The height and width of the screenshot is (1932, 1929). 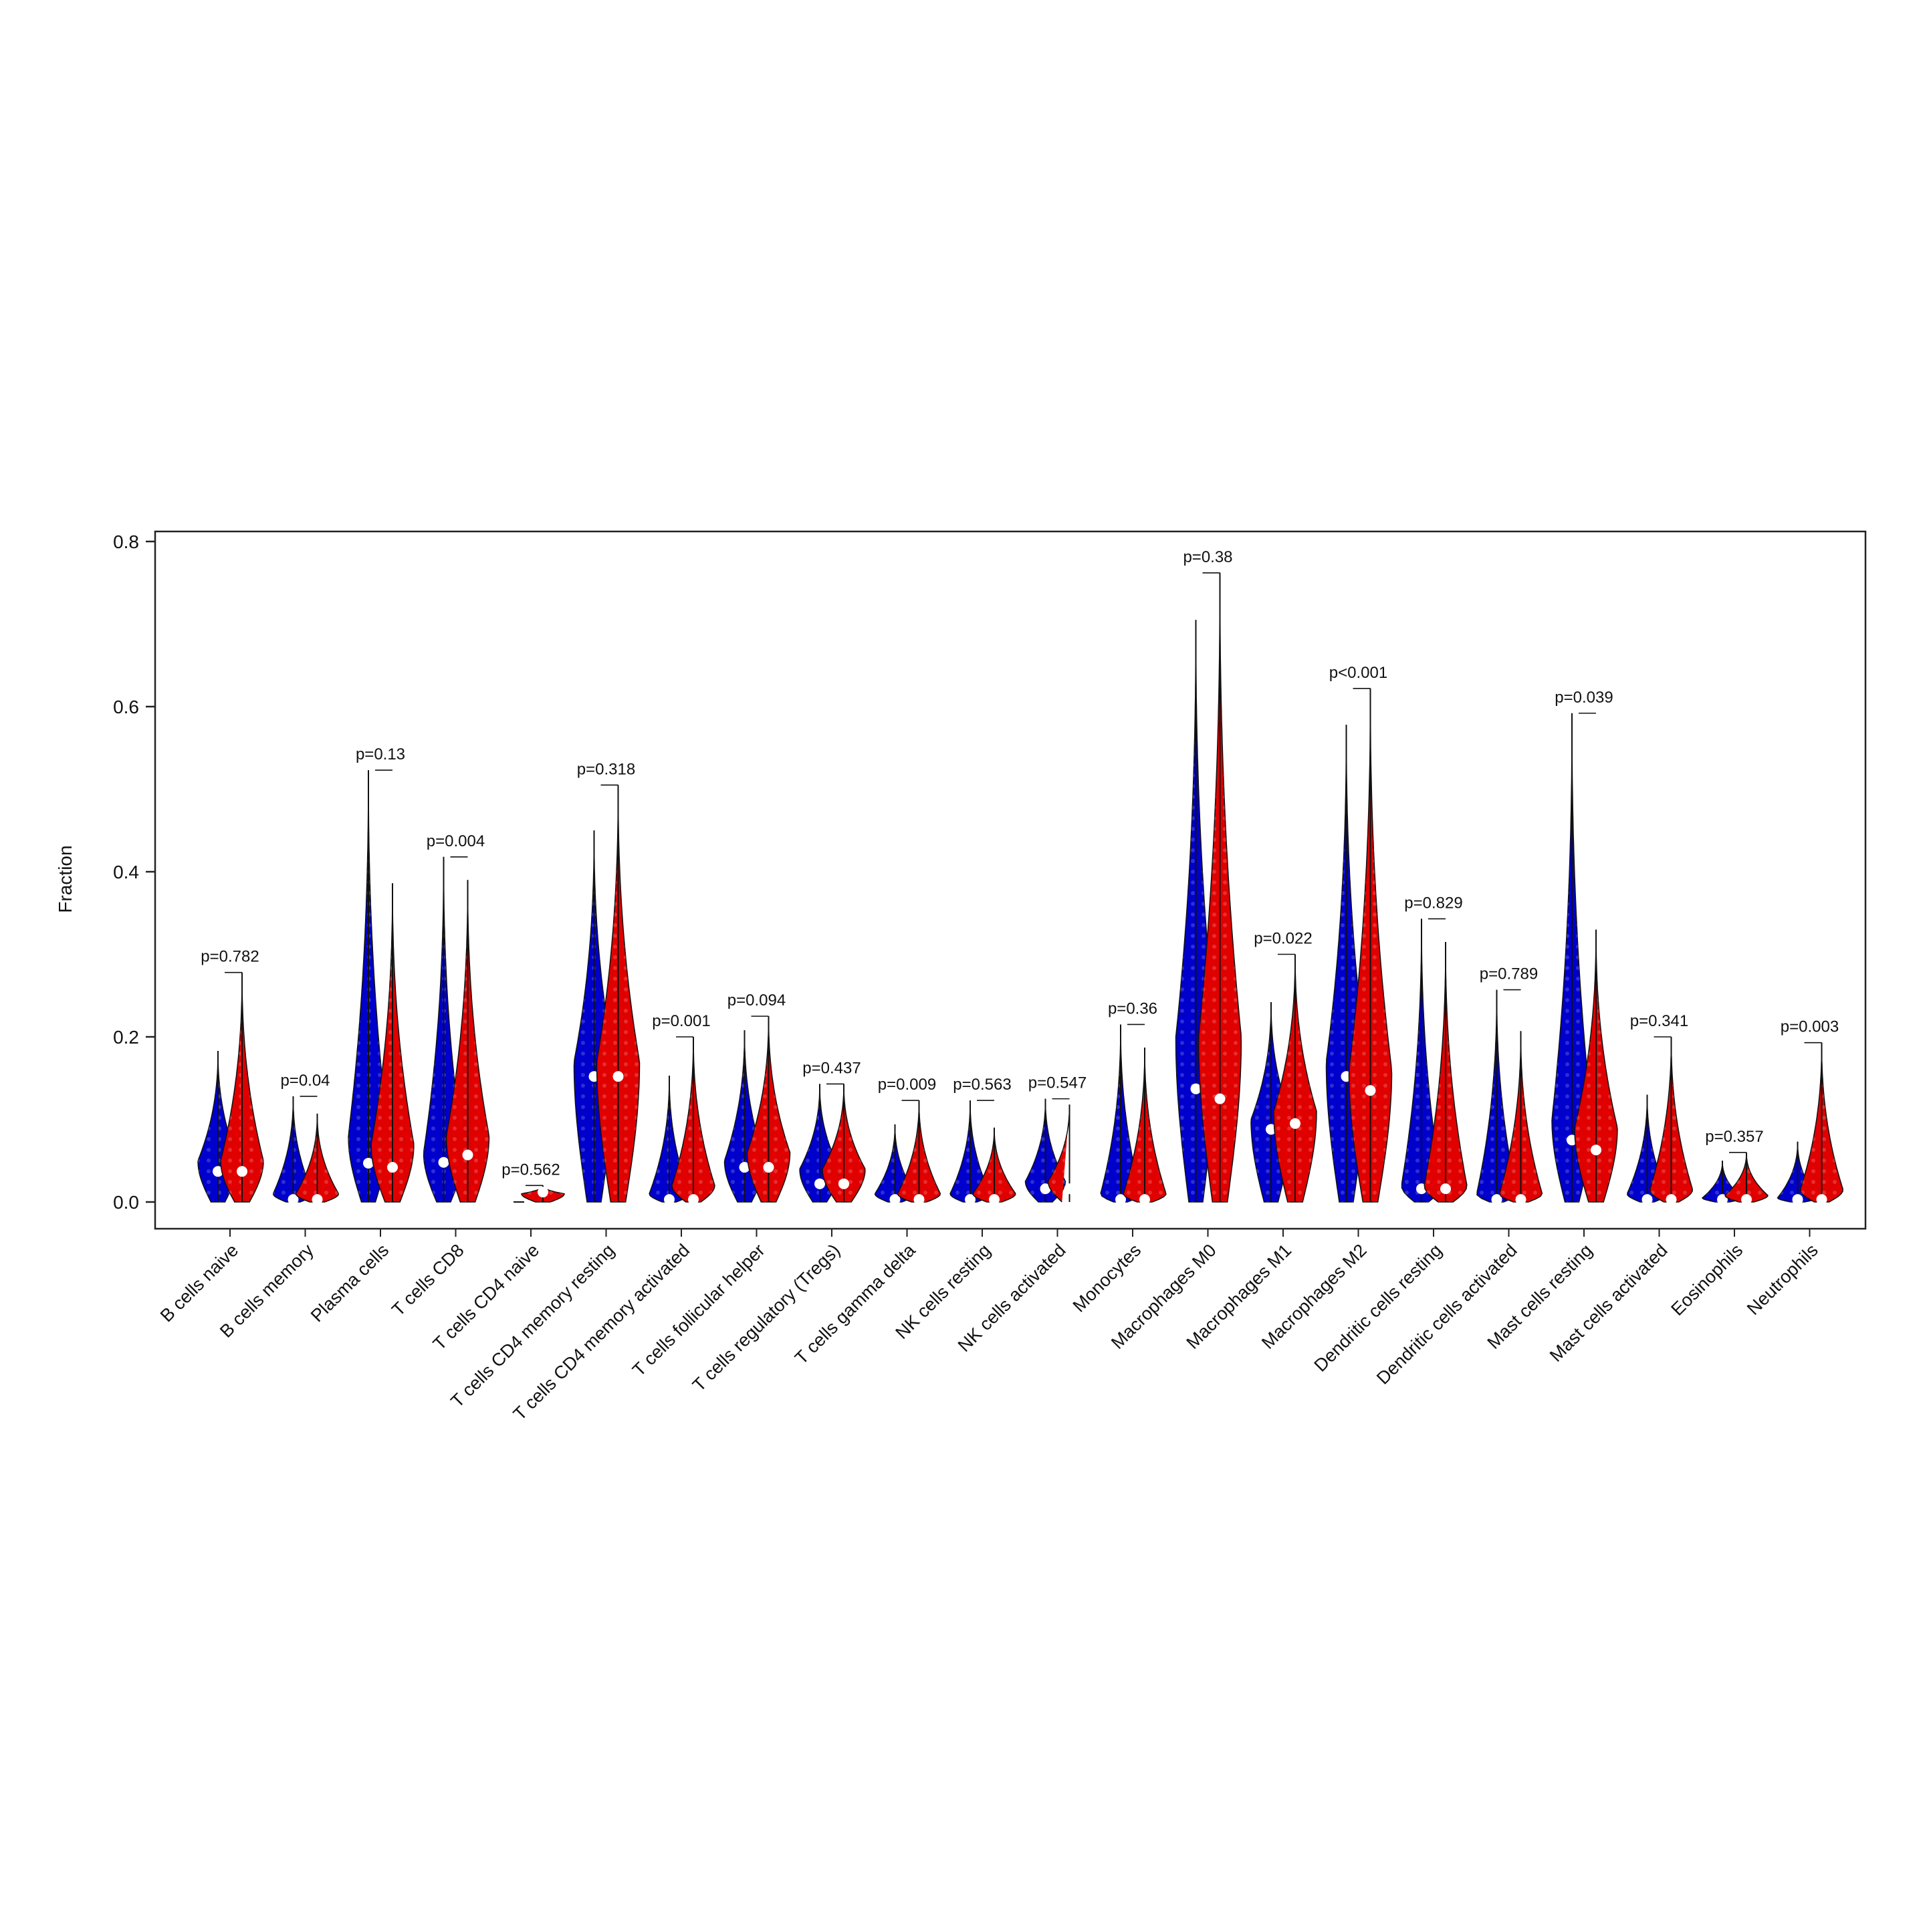 I want to click on p-value-label: p=0.009, so click(x=907, y=1085).